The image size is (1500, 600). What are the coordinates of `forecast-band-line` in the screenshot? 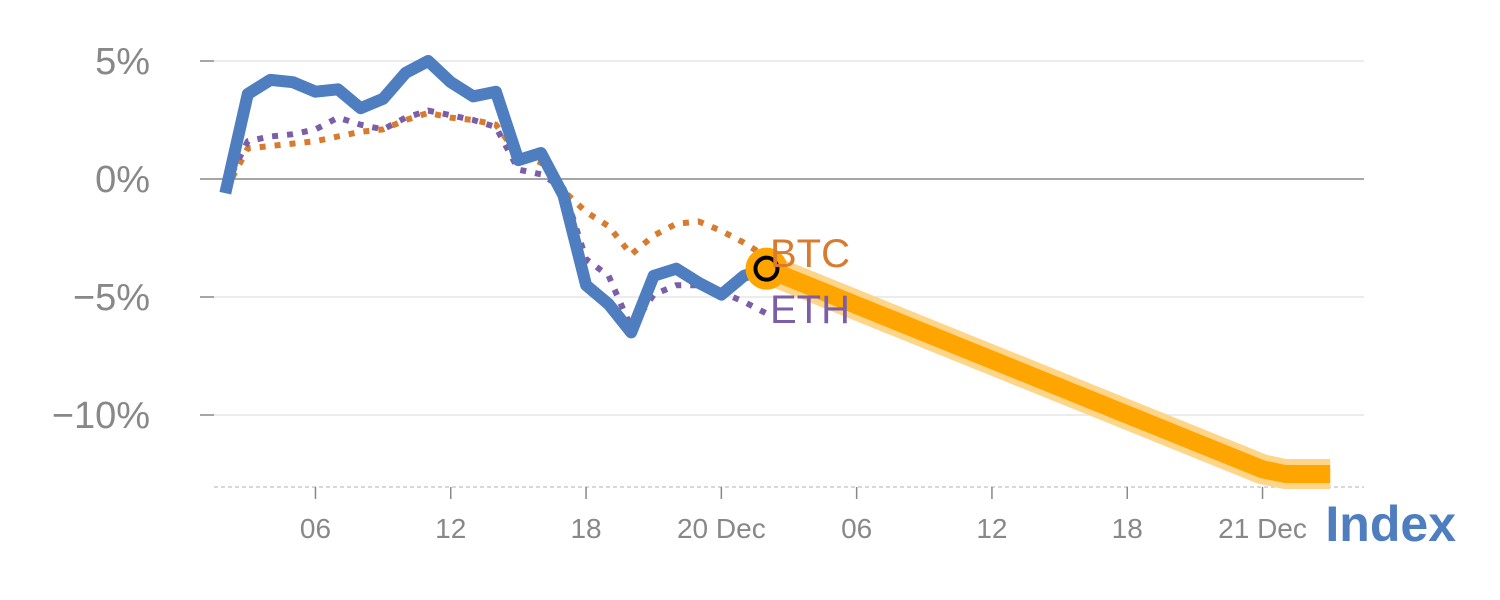 It's located at (1047, 371).